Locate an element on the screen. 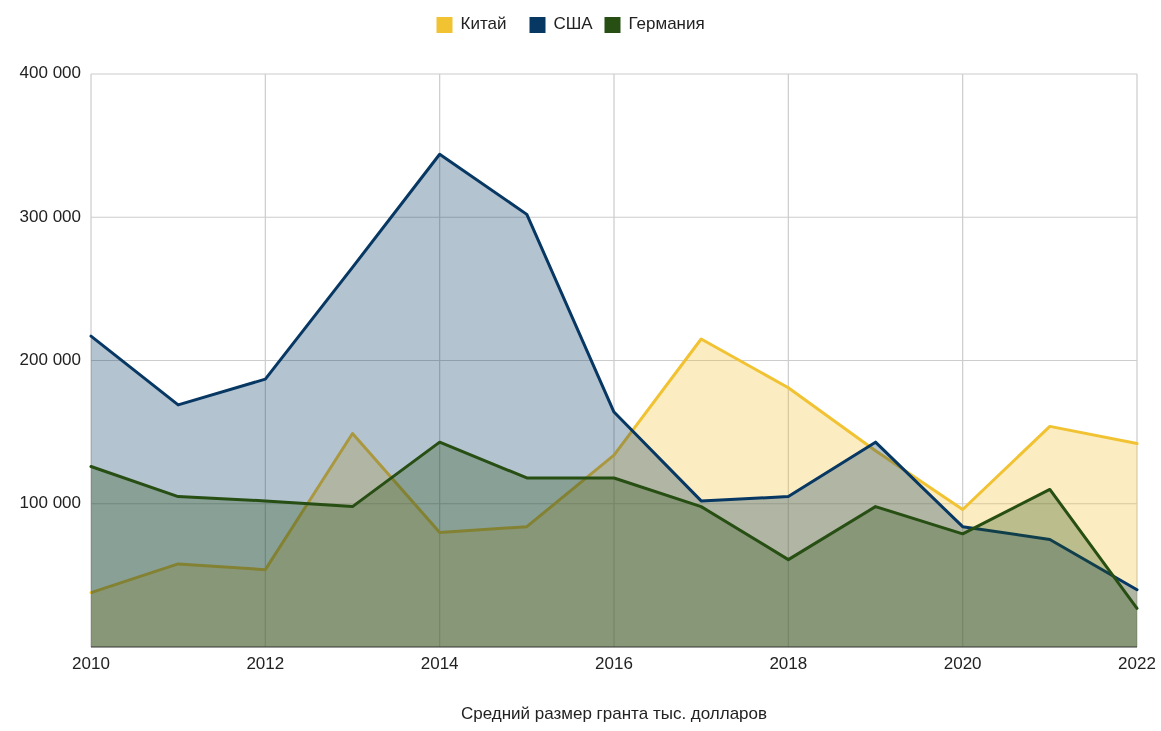 The image size is (1161, 731). x-tick-label: 2020 is located at coordinates (962, 663).